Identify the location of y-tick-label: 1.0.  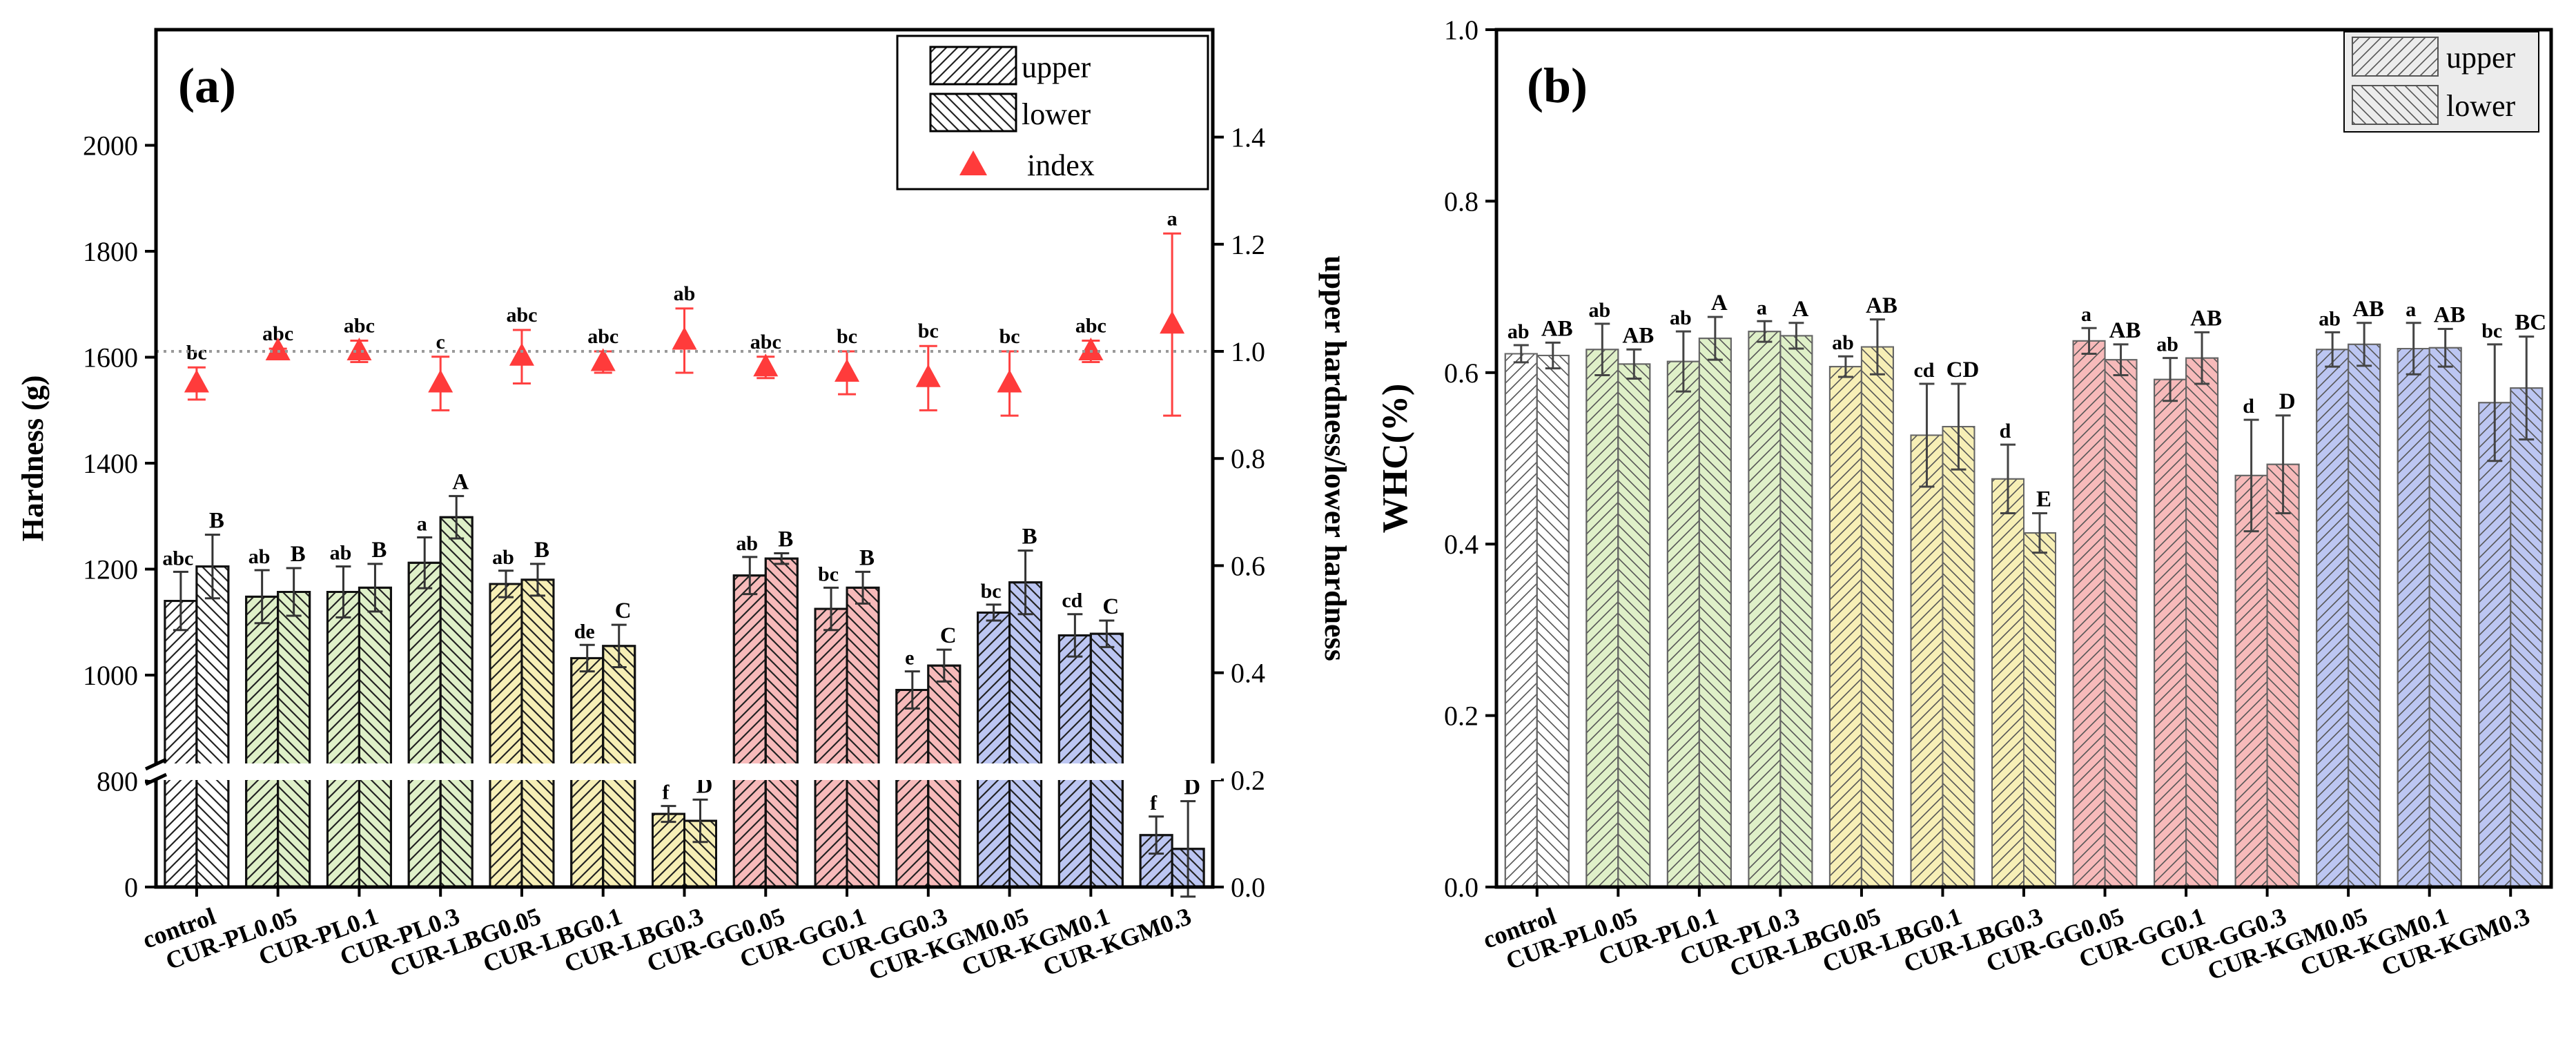
(1461, 30).